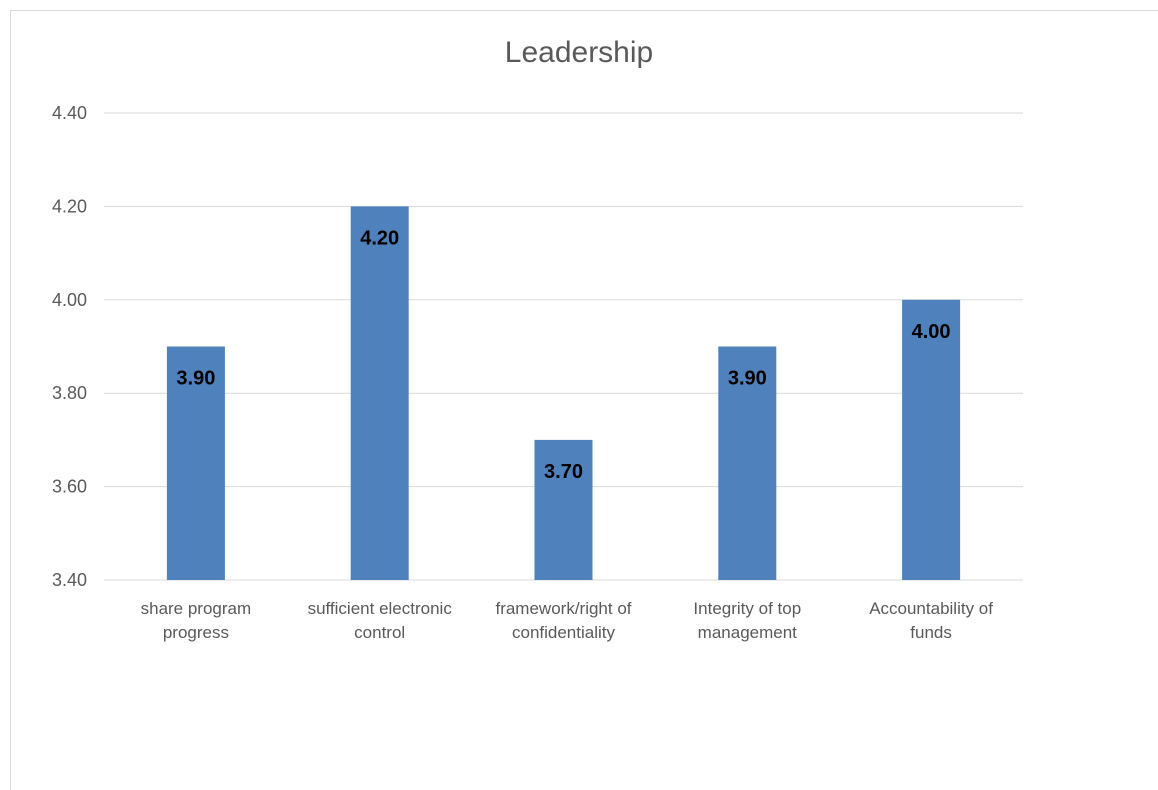 This screenshot has width=1158, height=790. What do you see at coordinates (564, 632) in the screenshot?
I see `x-tick-label: confidentiality` at bounding box center [564, 632].